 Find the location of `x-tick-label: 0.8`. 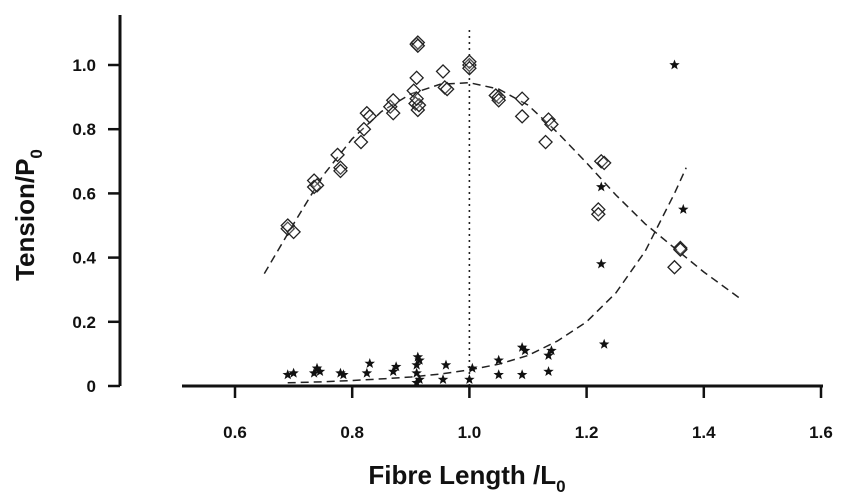

x-tick-label: 0.8 is located at coordinates (352, 432).